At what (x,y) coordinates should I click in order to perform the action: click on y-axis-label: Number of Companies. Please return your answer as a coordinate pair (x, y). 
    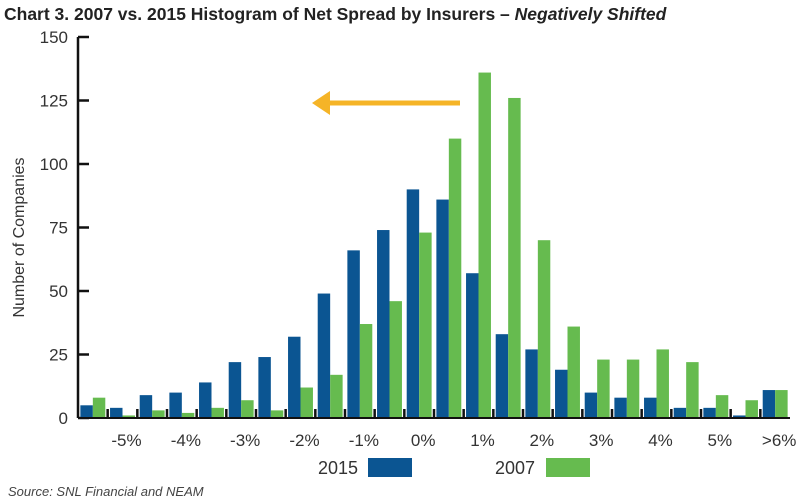
    Looking at the image, I should click on (19, 237).